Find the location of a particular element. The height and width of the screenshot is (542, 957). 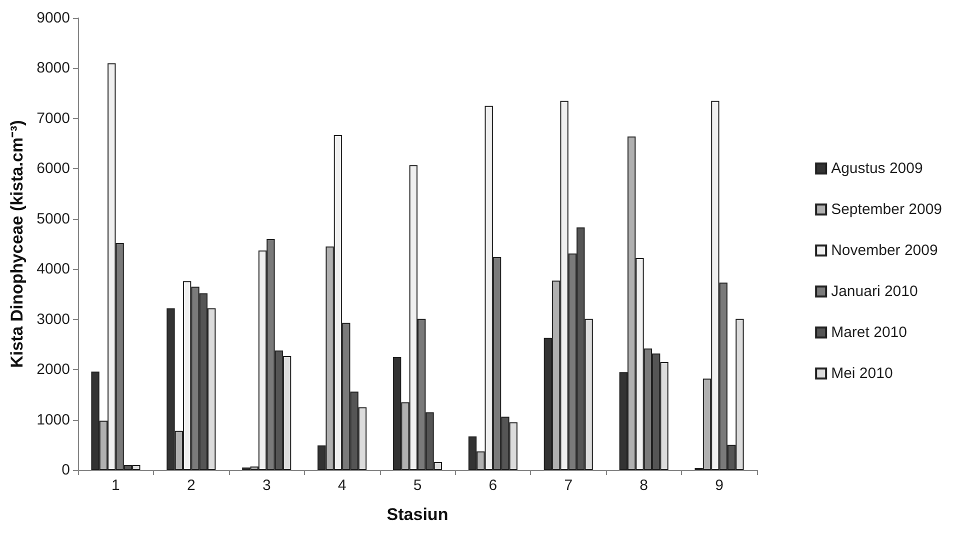

x-tick-label: 6 is located at coordinates (493, 485).